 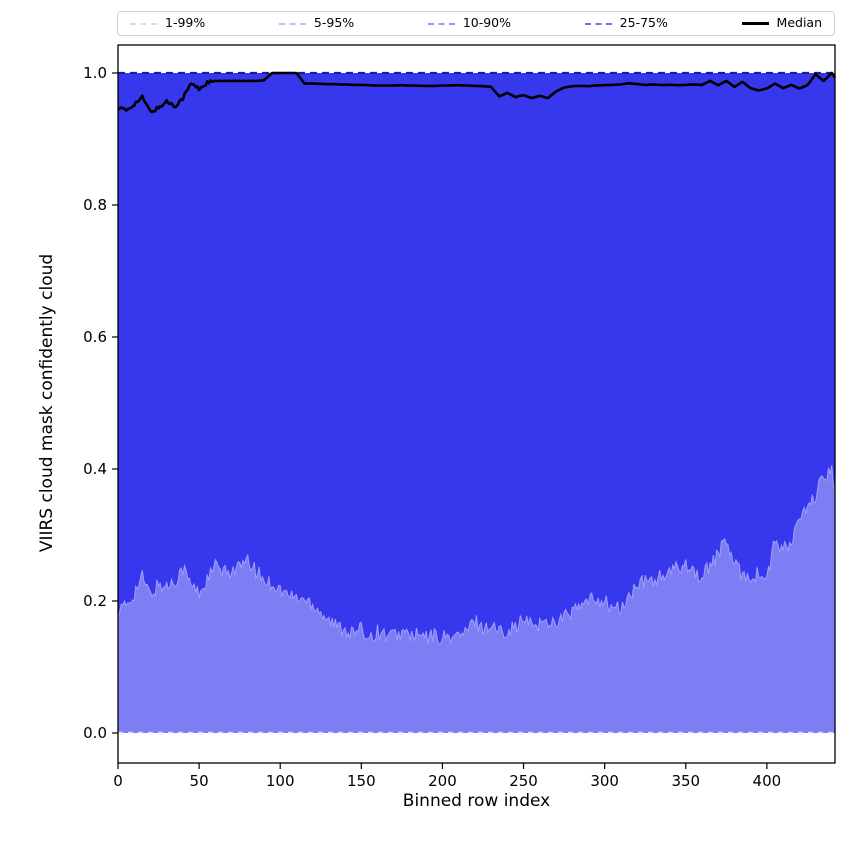 I want to click on y-tick-label: 0.0, so click(x=95, y=733).